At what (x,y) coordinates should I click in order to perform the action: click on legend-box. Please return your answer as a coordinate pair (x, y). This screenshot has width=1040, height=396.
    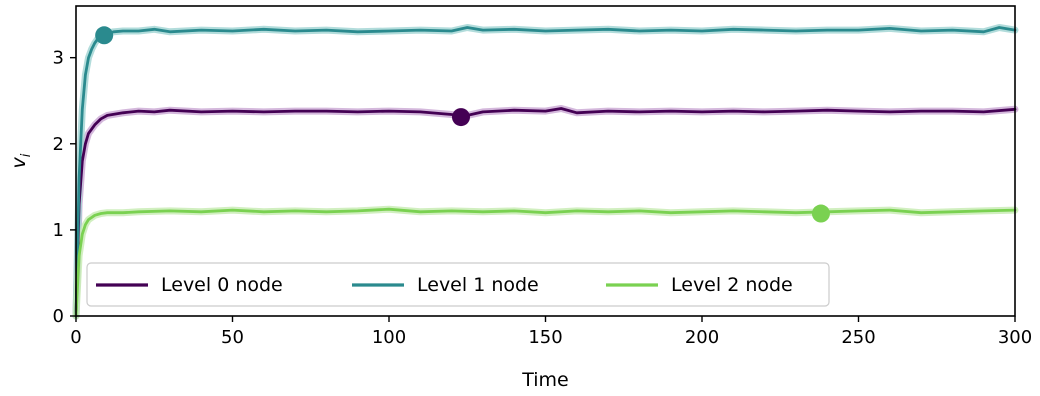
    Looking at the image, I should click on (458, 284).